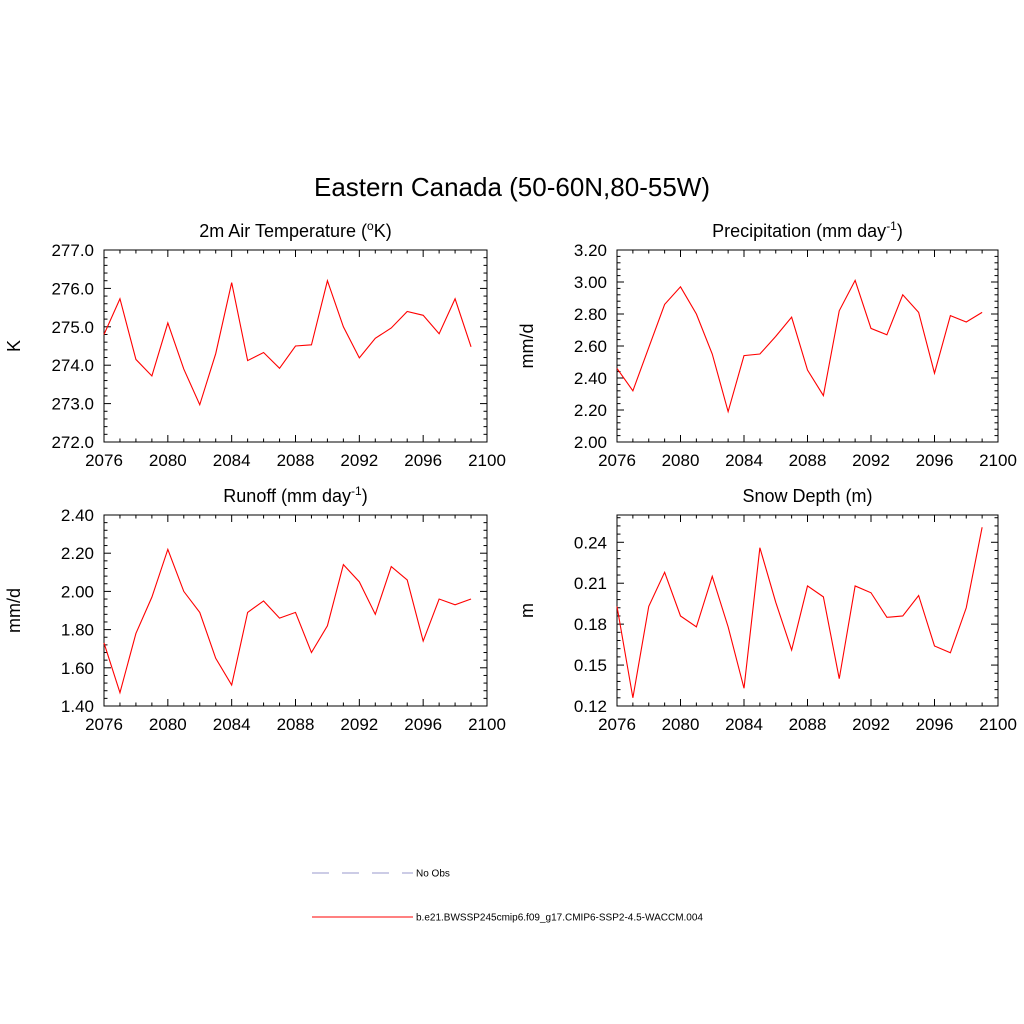 The width and height of the screenshot is (1024, 1024). I want to click on y-tick-label: 0.12, so click(590, 706).